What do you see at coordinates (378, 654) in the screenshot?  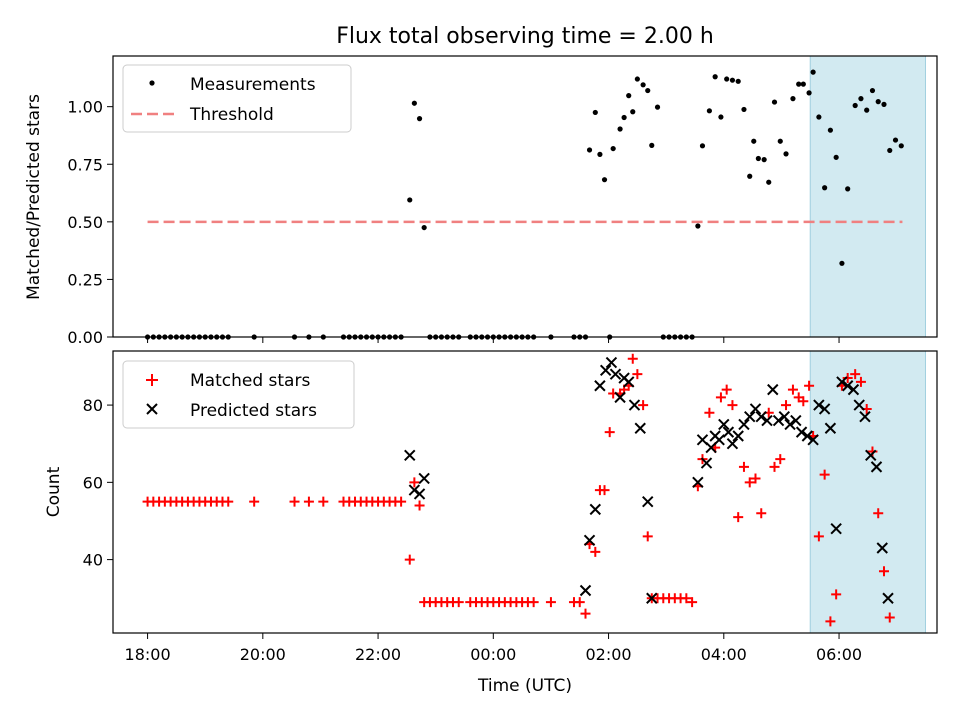 I see `bottom-x-tick-label: 22:00` at bounding box center [378, 654].